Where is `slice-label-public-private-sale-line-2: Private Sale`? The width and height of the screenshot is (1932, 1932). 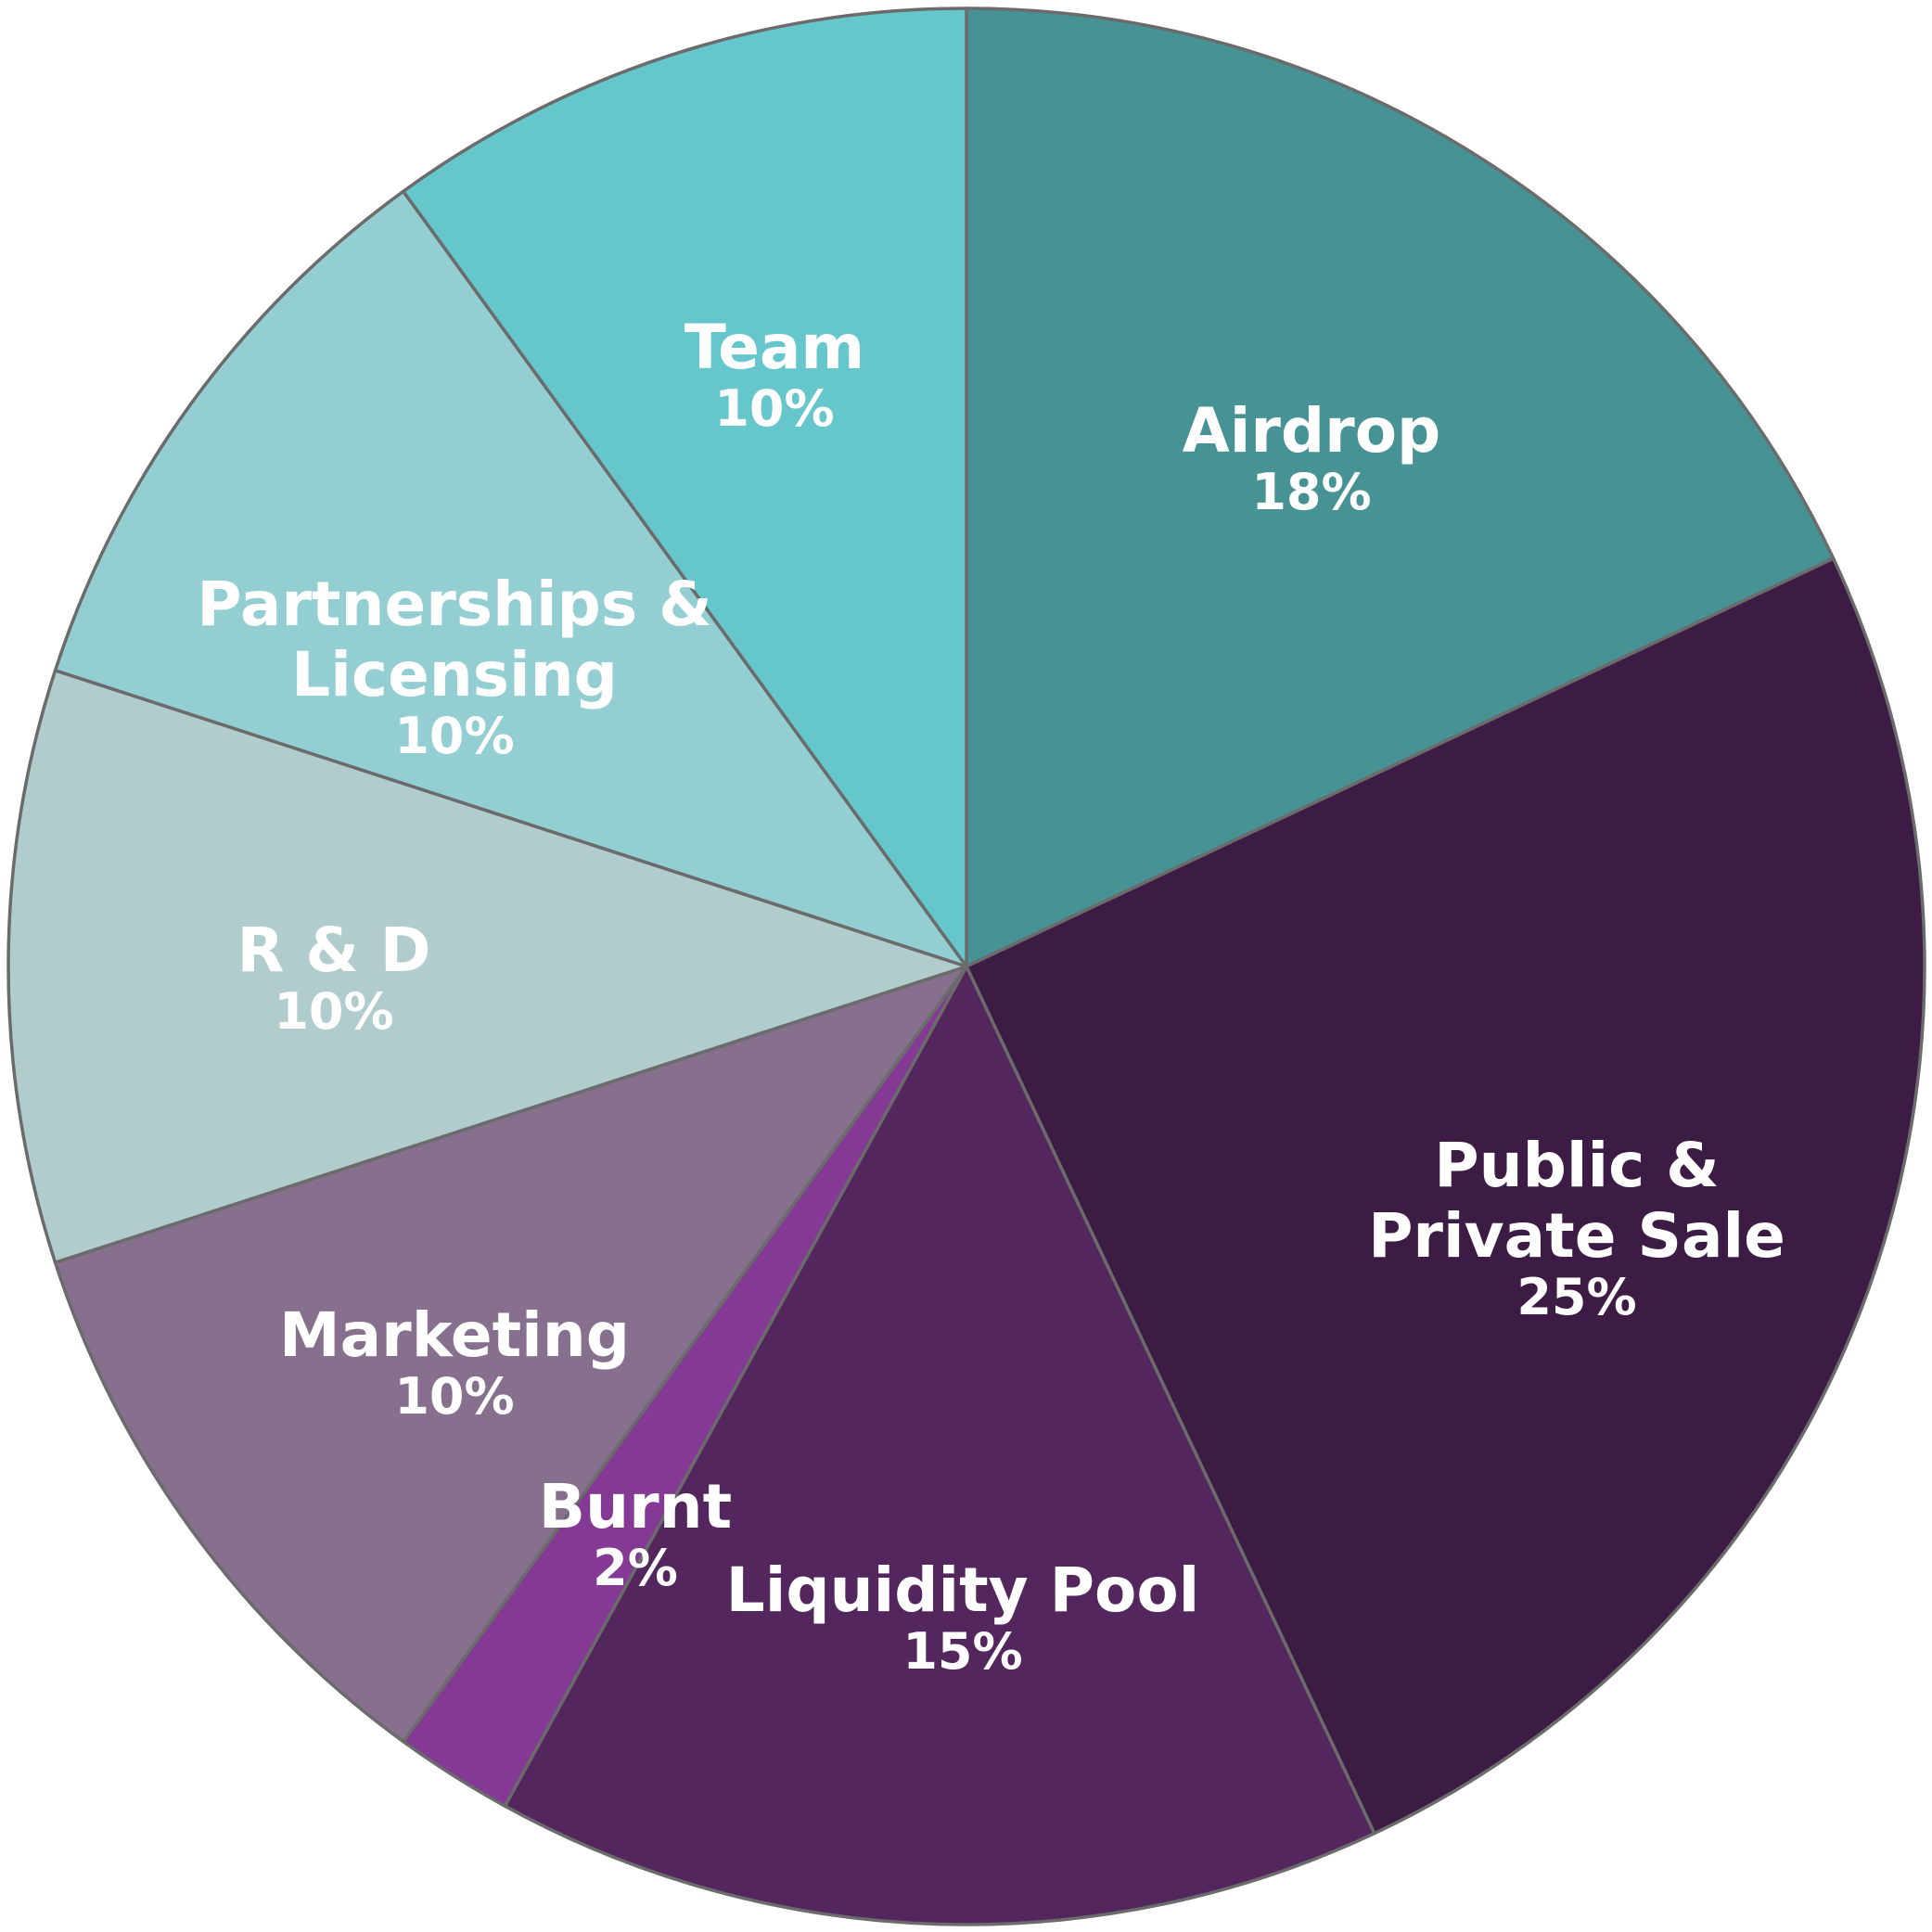 slice-label-public-private-sale-line-2: Private Sale is located at coordinates (1576, 1236).